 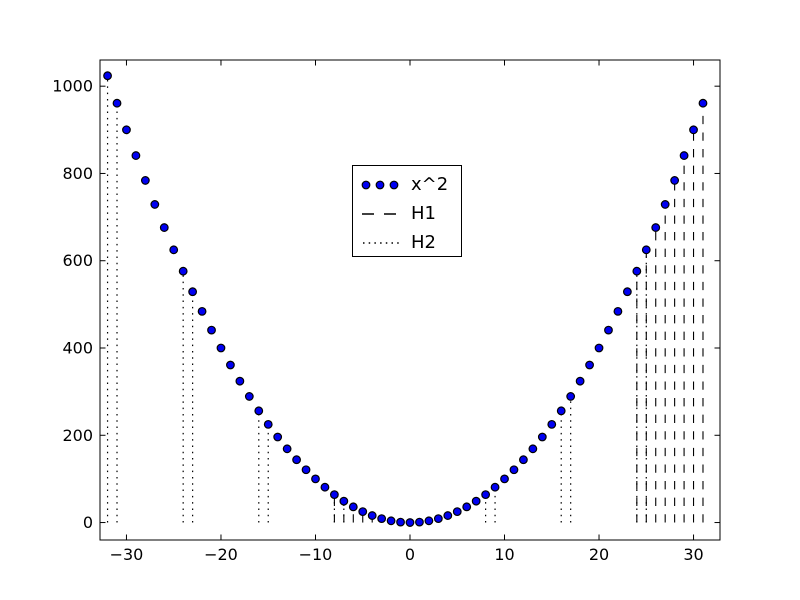 I want to click on x-tick-label: 0, so click(x=410, y=554).